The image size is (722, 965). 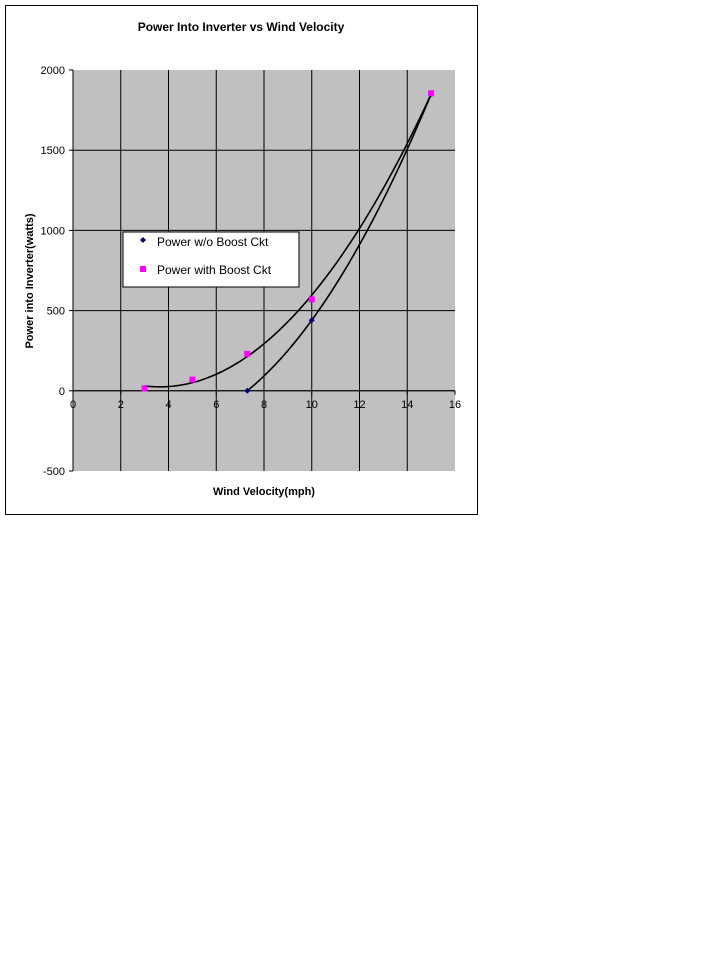 I want to click on legend-marker-diamond, so click(x=143, y=240).